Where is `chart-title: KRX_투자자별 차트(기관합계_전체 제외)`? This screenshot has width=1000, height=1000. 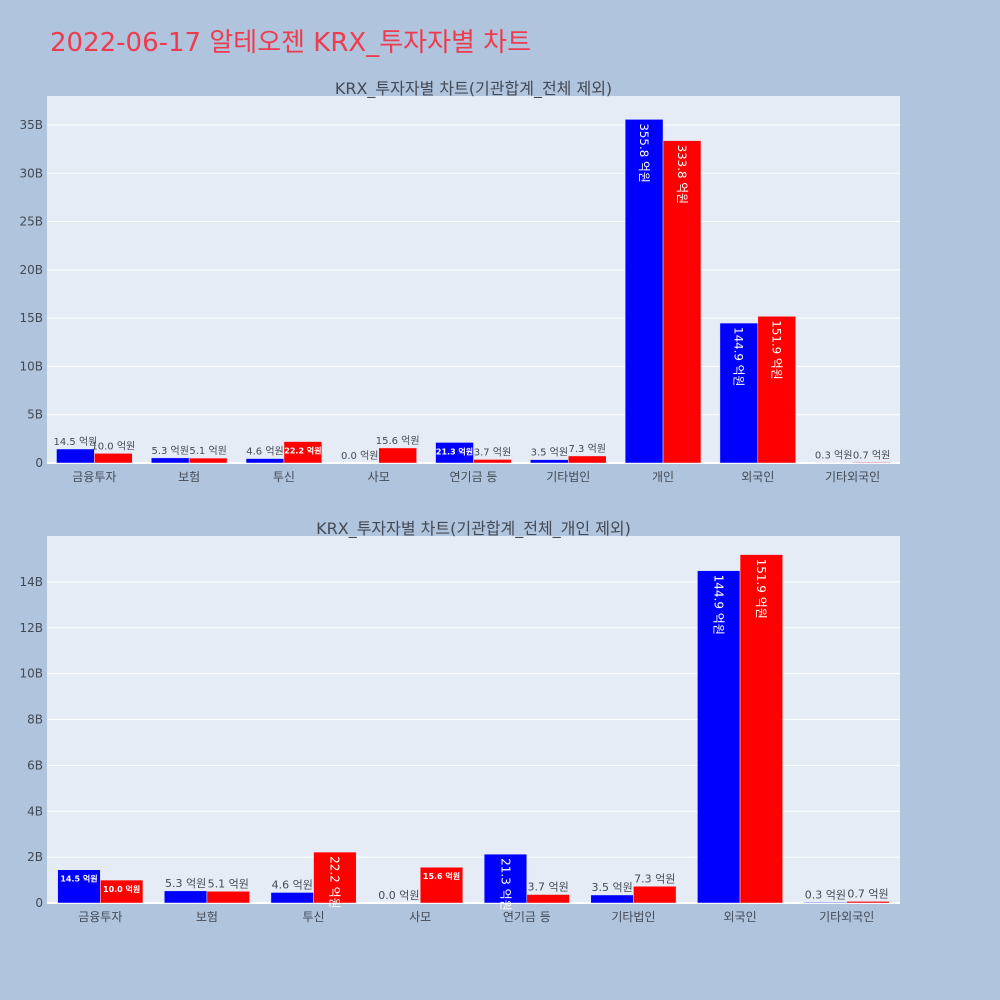
chart-title: KRX_투자자별 차트(기관합계_전체 제외) is located at coordinates (473, 89).